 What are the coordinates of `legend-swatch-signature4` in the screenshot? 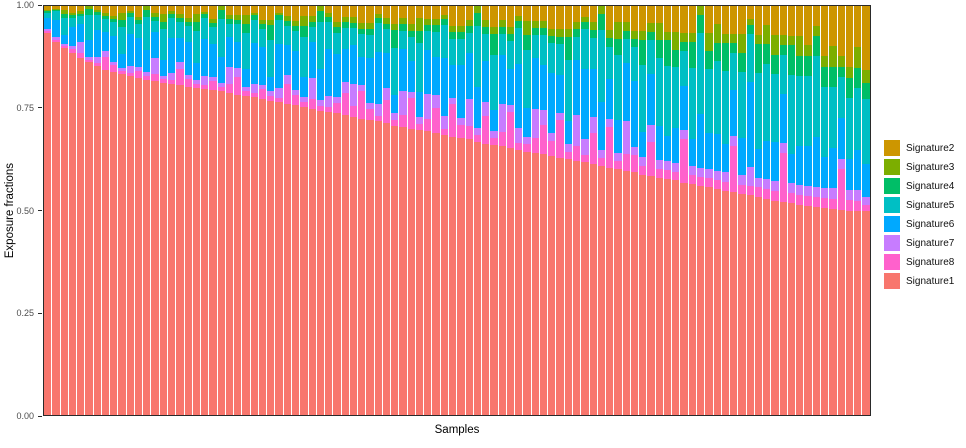 It's located at (892, 186).